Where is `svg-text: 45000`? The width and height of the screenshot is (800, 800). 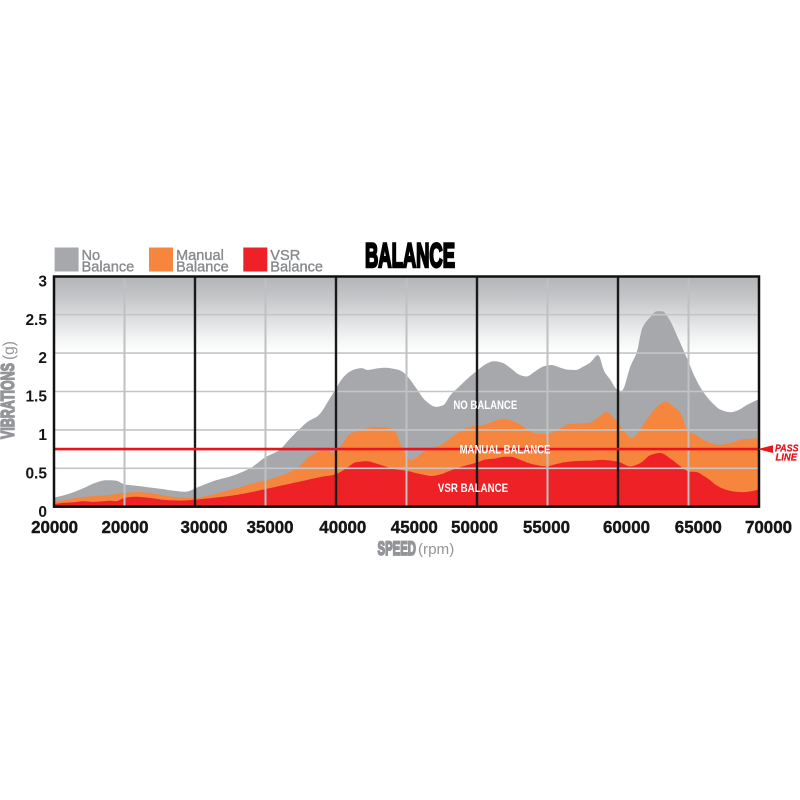 svg-text: 45000 is located at coordinates (414, 527).